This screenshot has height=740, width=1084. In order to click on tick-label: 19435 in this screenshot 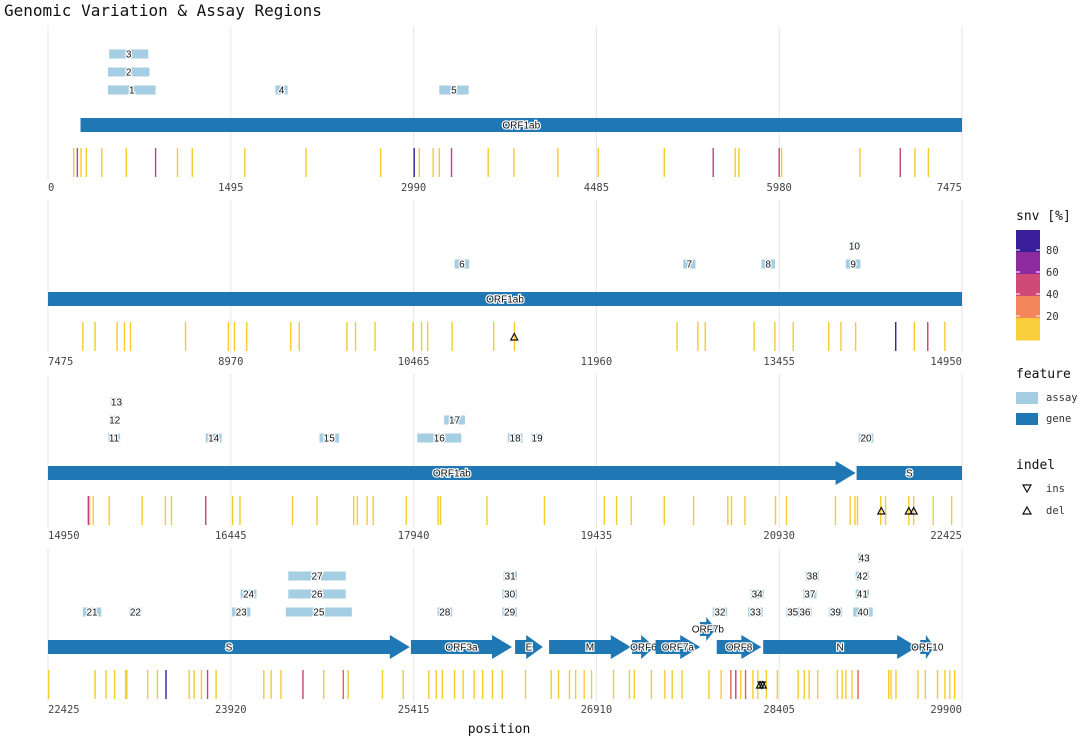, I will do `click(597, 536)`.